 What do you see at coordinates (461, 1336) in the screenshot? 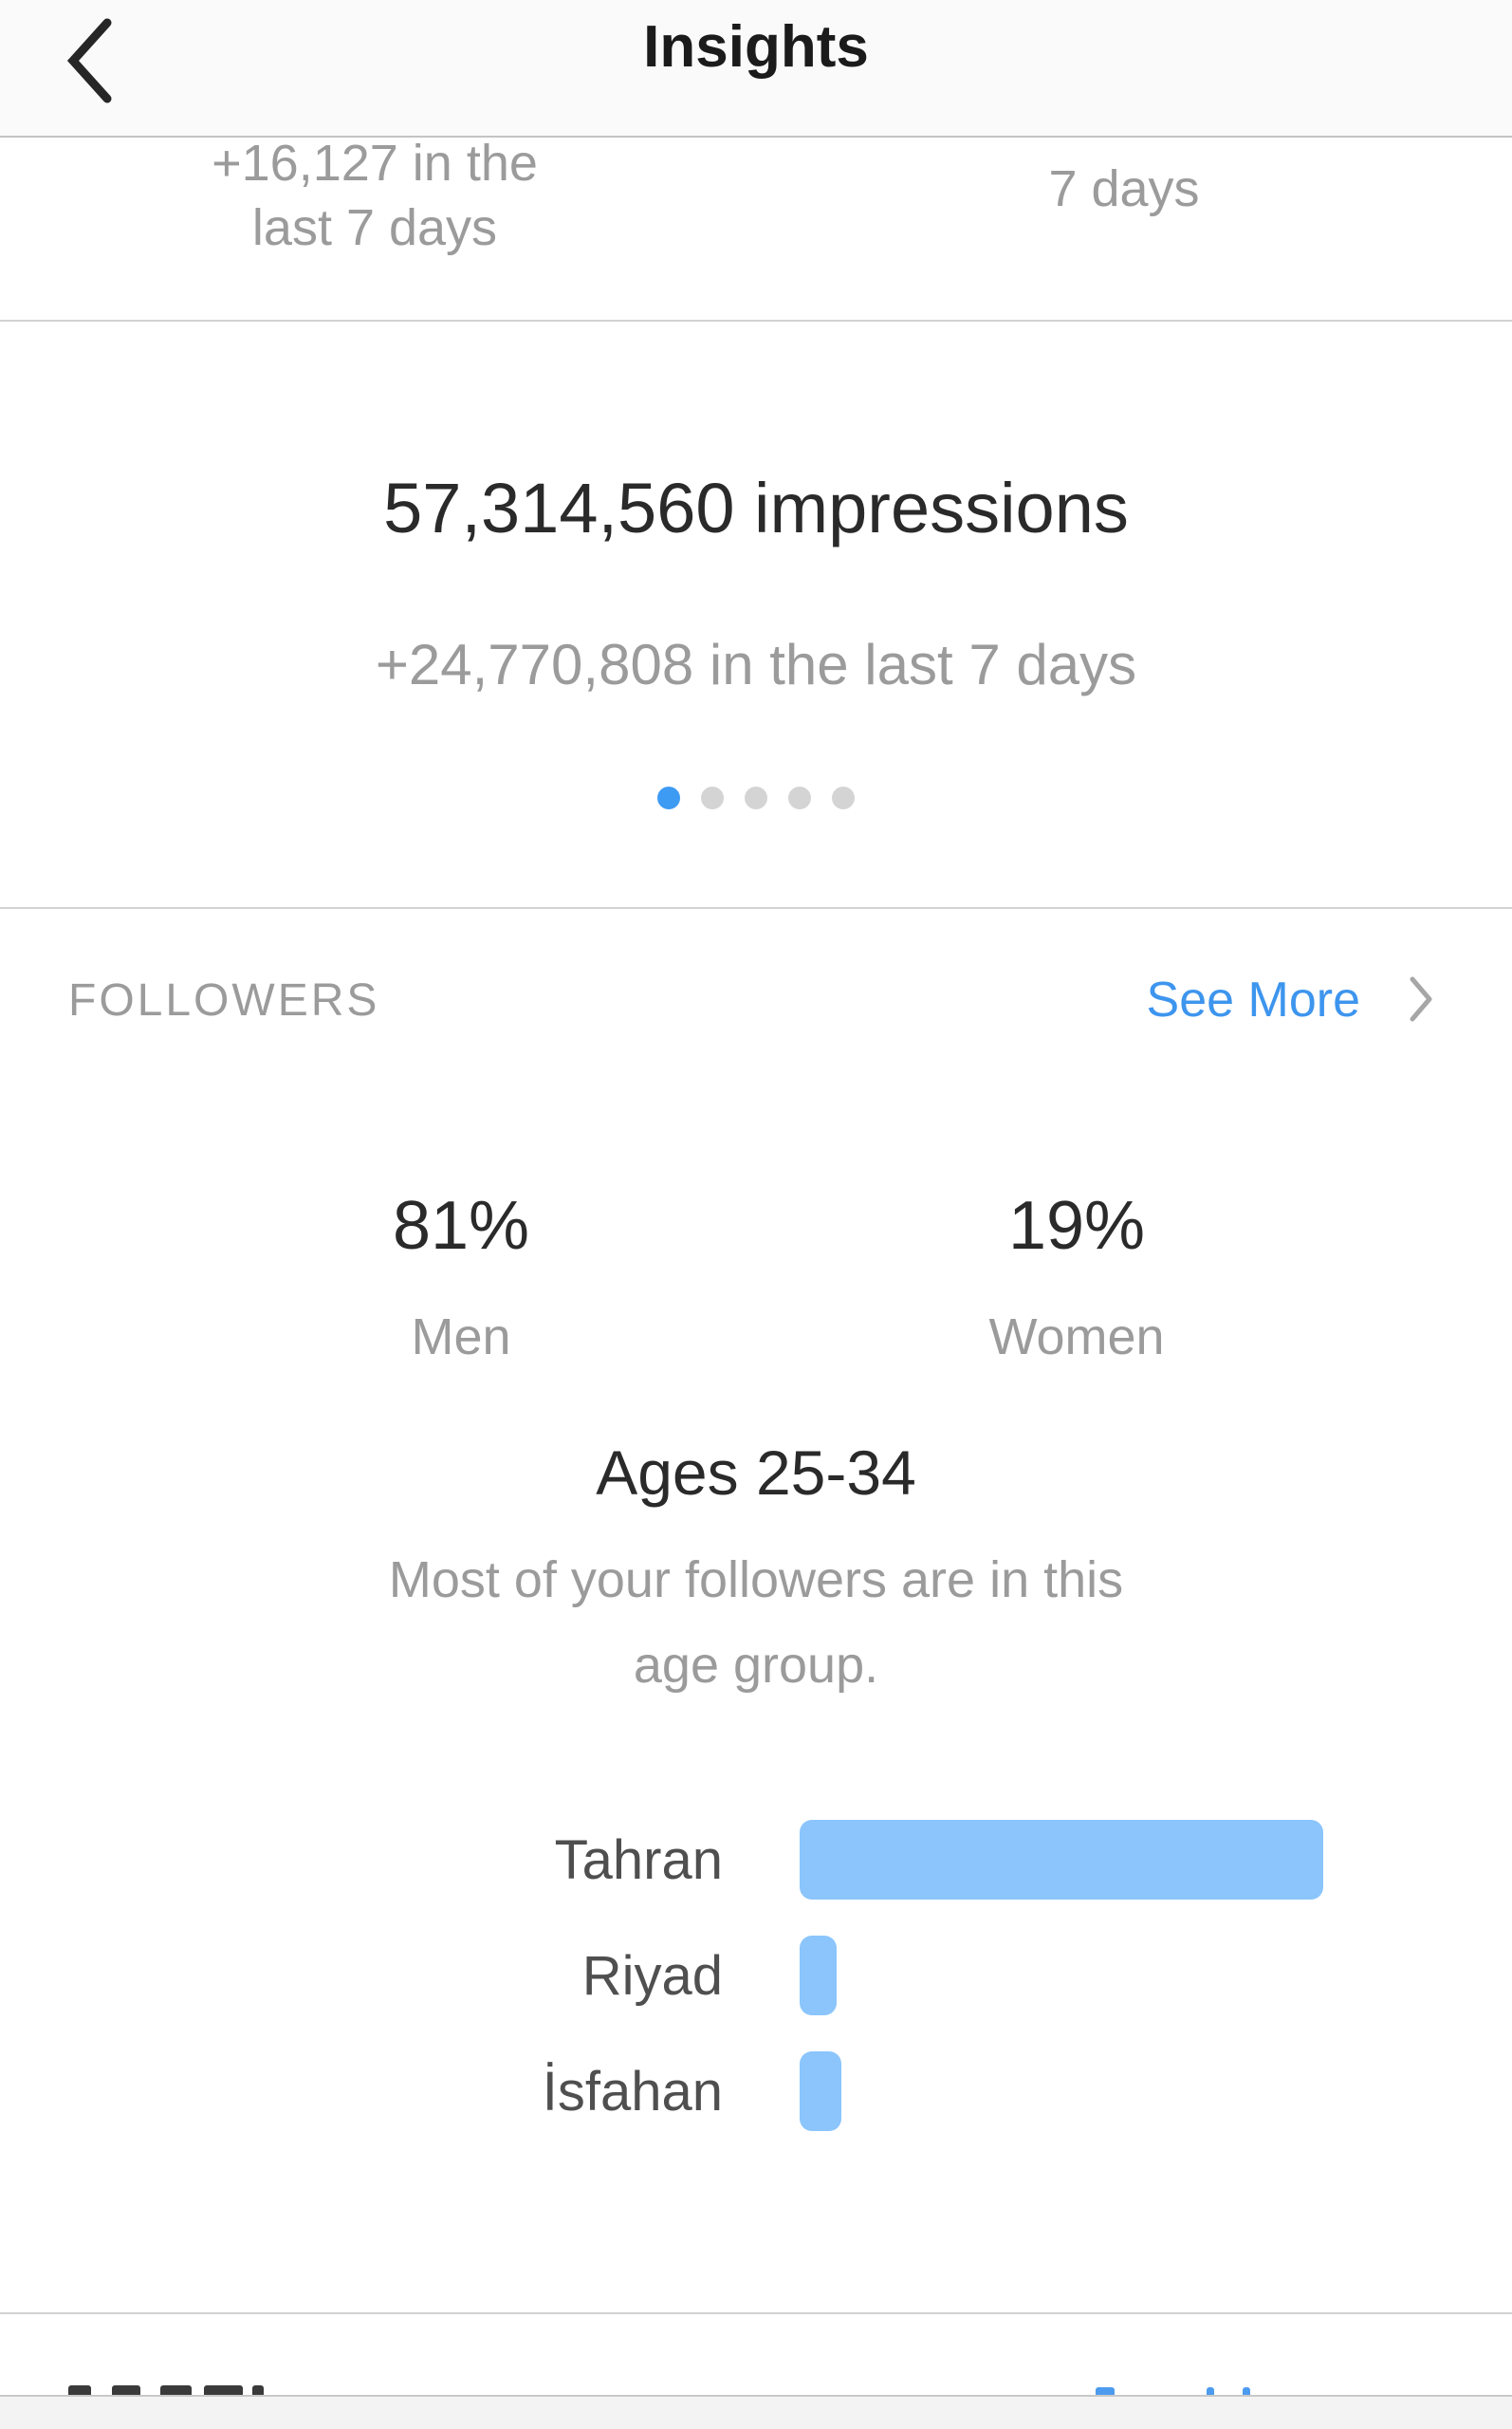
I see `men-label: Men` at bounding box center [461, 1336].